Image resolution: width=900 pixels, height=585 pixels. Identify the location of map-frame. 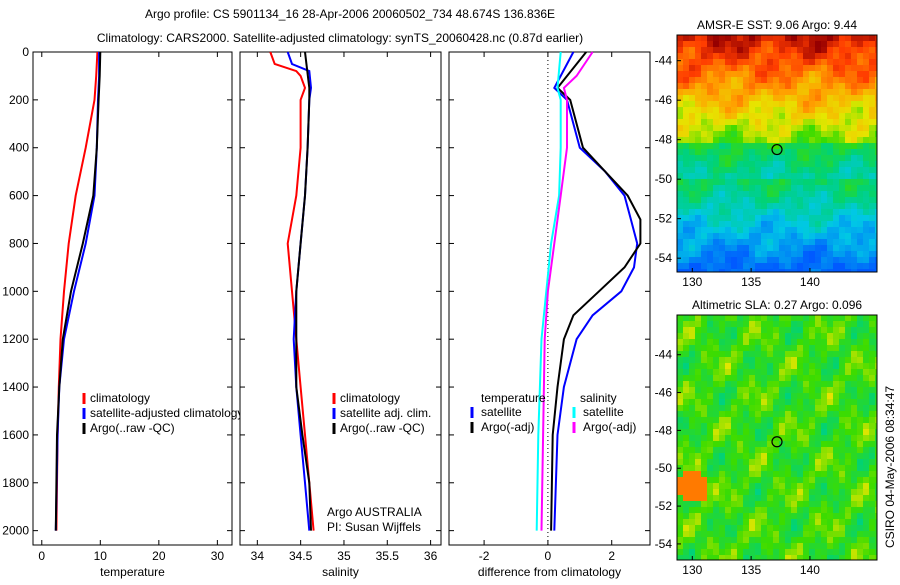
(777, 437).